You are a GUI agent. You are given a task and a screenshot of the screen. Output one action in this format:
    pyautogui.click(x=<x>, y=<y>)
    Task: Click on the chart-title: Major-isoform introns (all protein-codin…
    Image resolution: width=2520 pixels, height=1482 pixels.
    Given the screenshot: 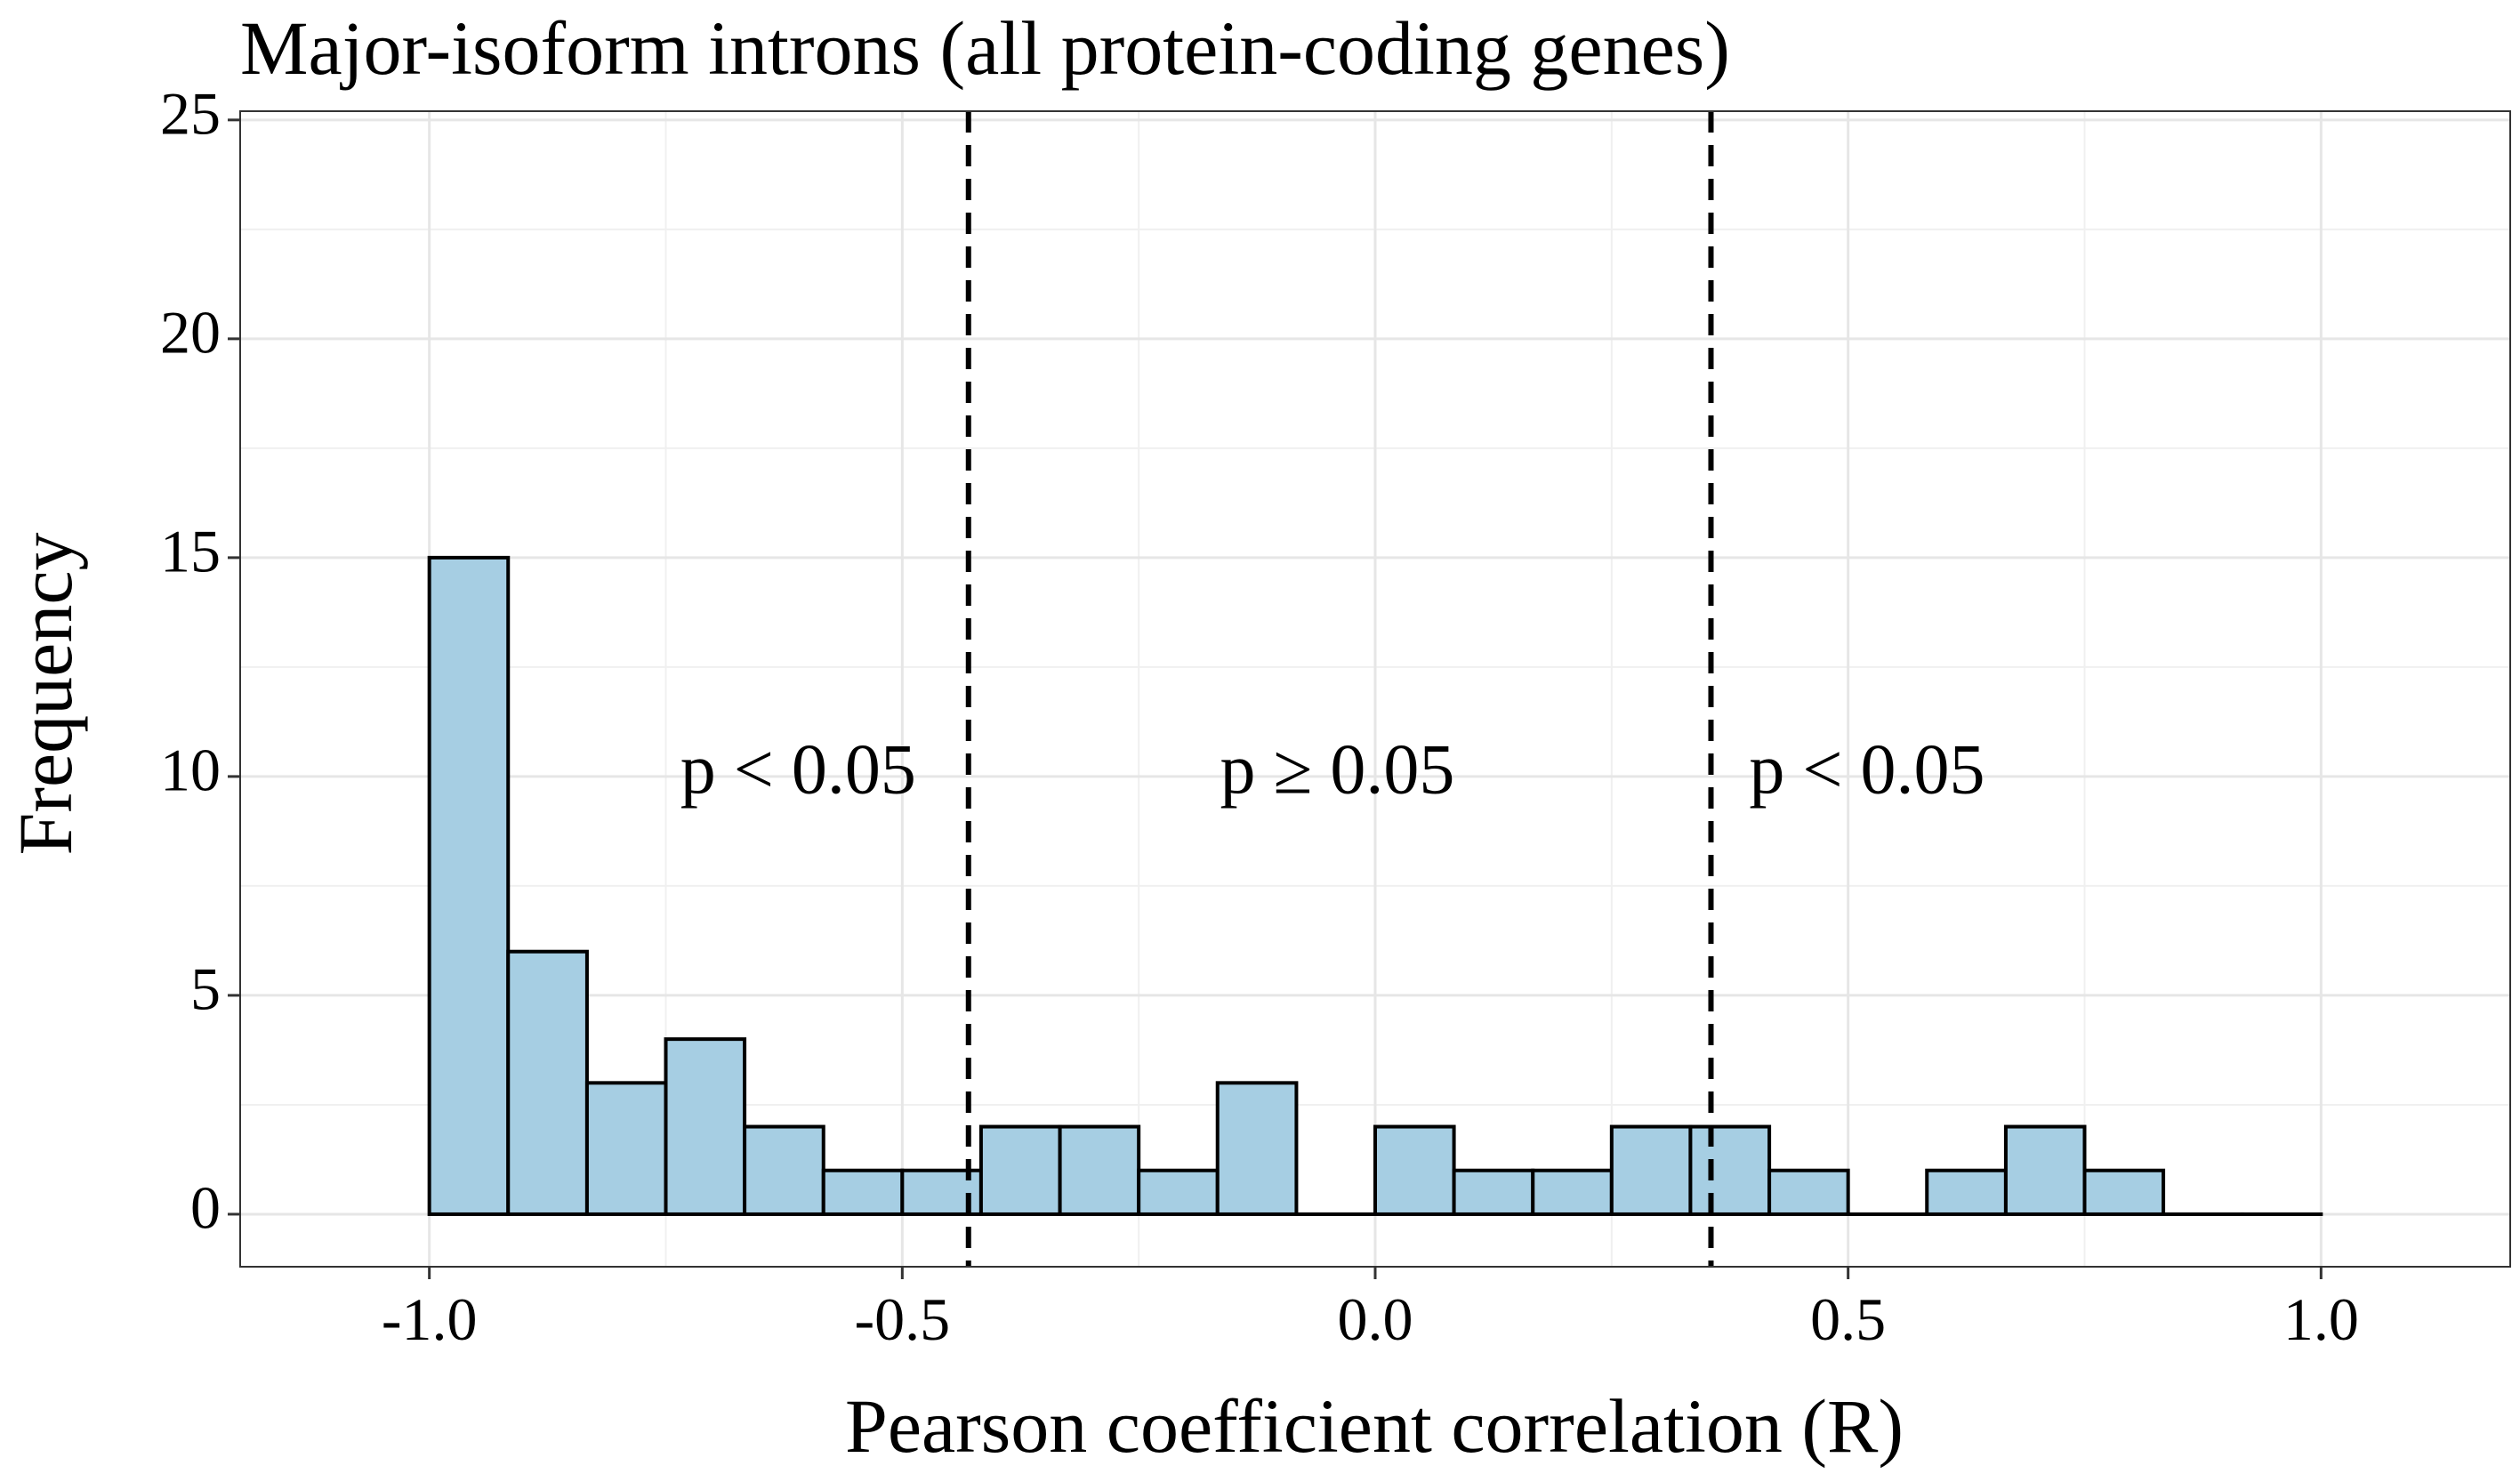 What is the action you would take?
    pyautogui.click(x=985, y=48)
    